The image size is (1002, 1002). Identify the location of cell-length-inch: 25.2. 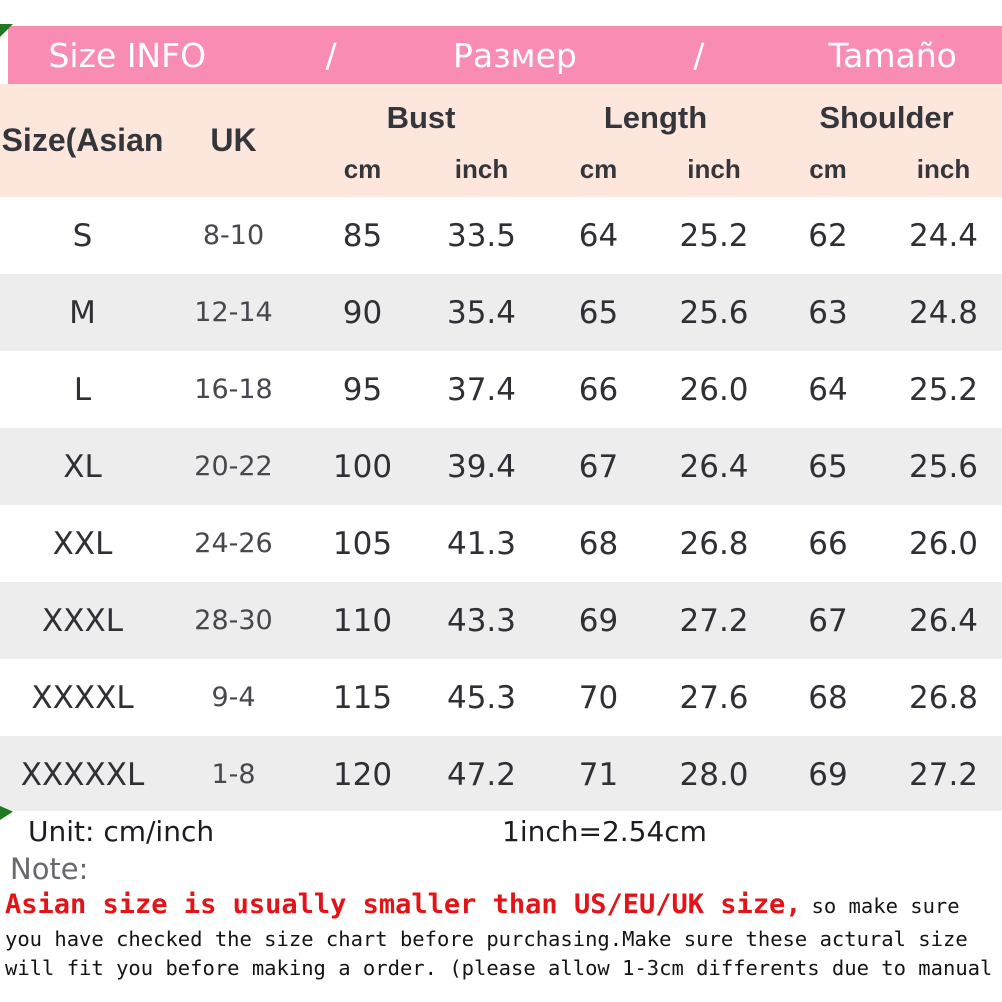
(714, 235).